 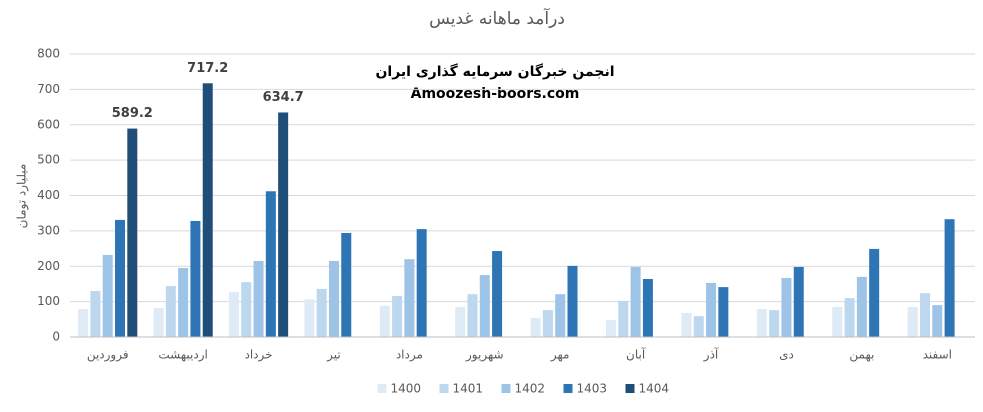 What do you see at coordinates (592, 389) in the screenshot?
I see `legend-label: 1403` at bounding box center [592, 389].